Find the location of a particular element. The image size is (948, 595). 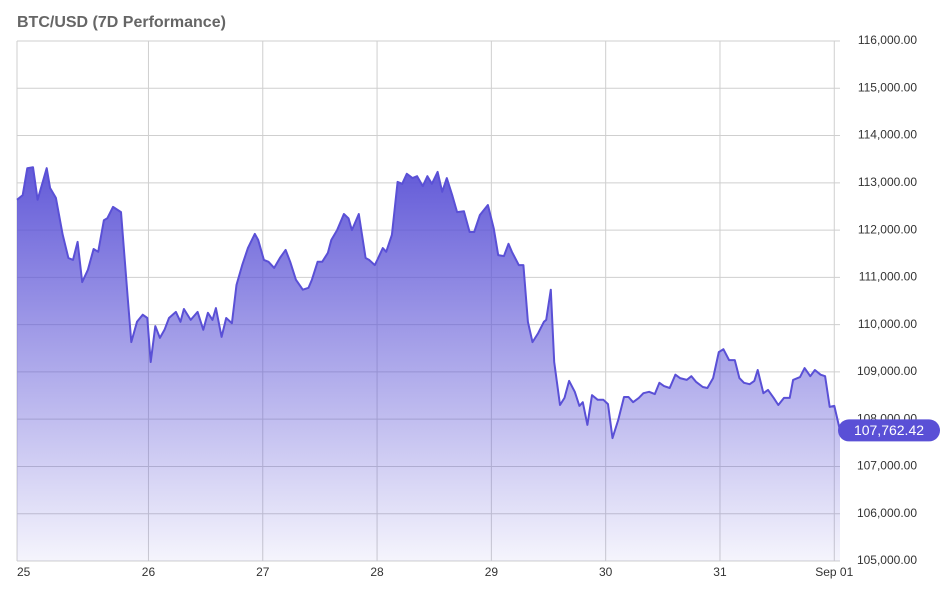

x-tick-label: 29 is located at coordinates (492, 572).